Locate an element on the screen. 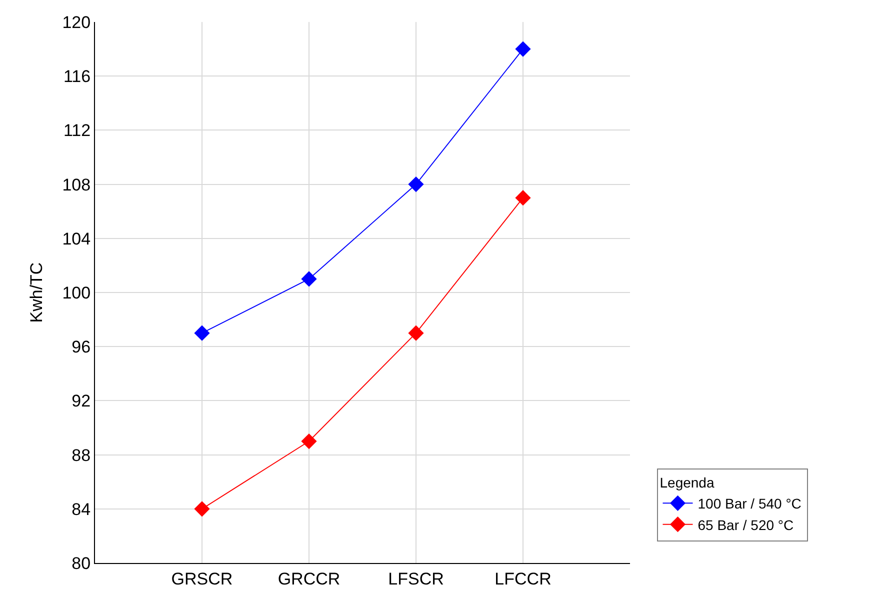 The image size is (872, 614). legend-label: 65 Bar / 520 °C is located at coordinates (746, 524).